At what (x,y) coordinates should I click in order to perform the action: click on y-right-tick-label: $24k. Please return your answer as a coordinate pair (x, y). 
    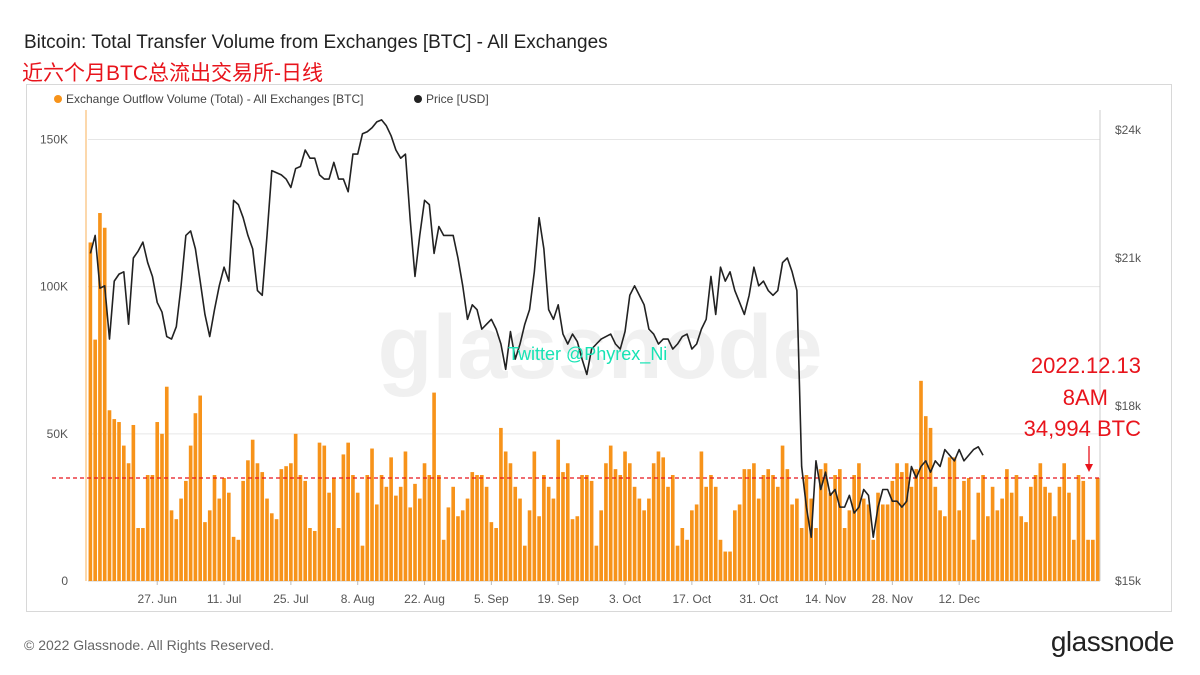
    Looking at the image, I should click on (1128, 130).